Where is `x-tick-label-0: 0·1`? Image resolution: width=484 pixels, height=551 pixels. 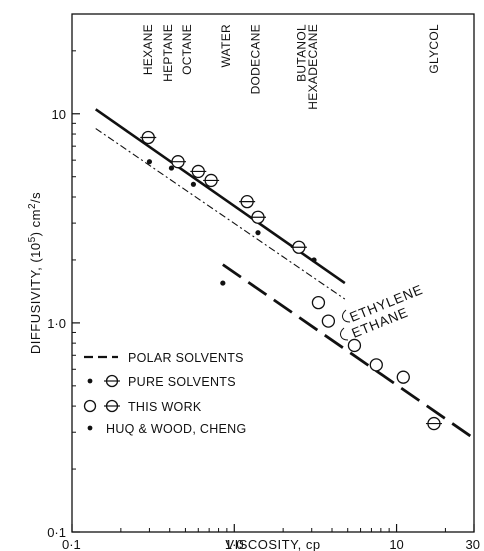
x-tick-label-0: 0·1 is located at coordinates (71, 544).